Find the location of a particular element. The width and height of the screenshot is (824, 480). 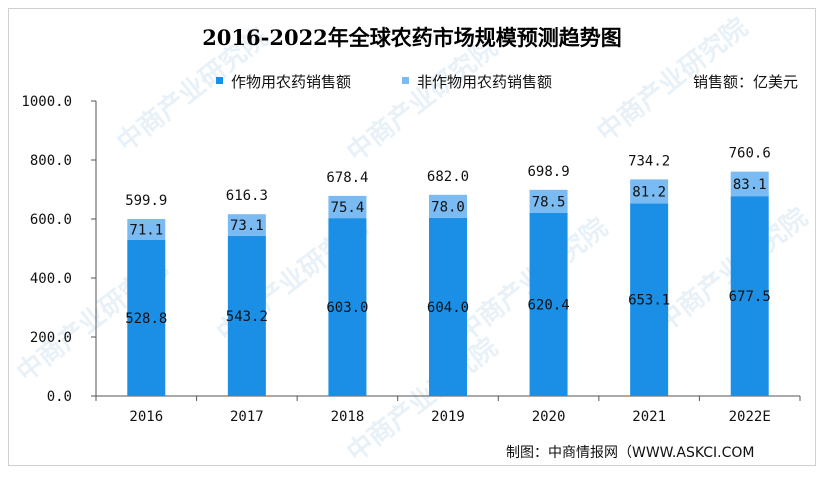

y-tick-label: 1000.0 is located at coordinates (46, 102).